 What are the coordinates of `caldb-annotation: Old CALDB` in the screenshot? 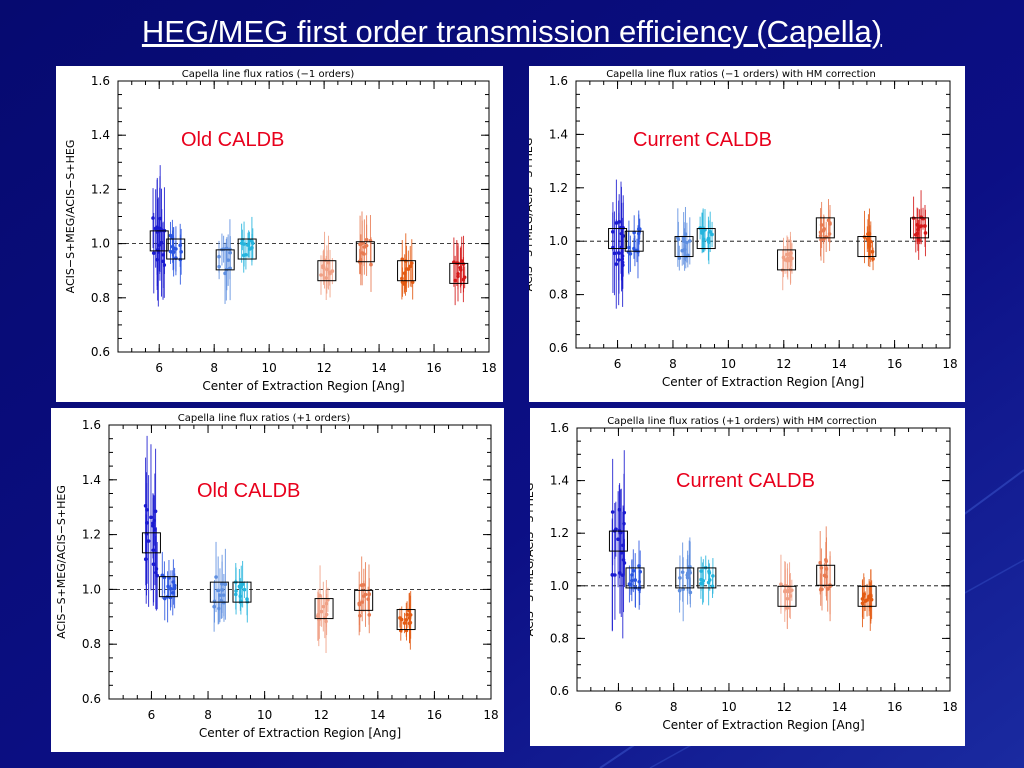 It's located at (249, 491).